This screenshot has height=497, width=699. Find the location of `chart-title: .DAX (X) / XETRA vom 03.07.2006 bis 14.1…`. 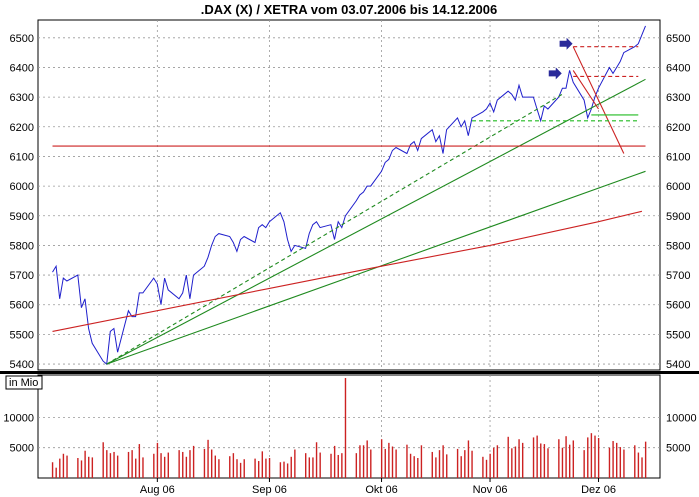

chart-title: .DAX (X) / XETRA vom 03.07.2006 bis 14.1… is located at coordinates (349, 9).